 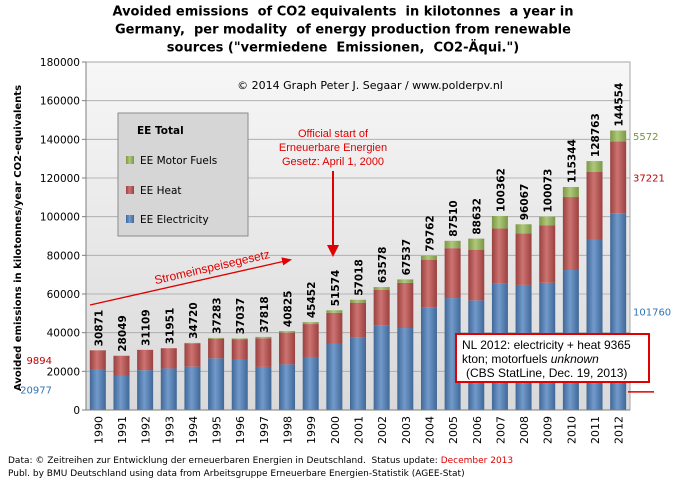 What do you see at coordinates (194, 320) in the screenshot?
I see `total-label-1994: 34720` at bounding box center [194, 320].